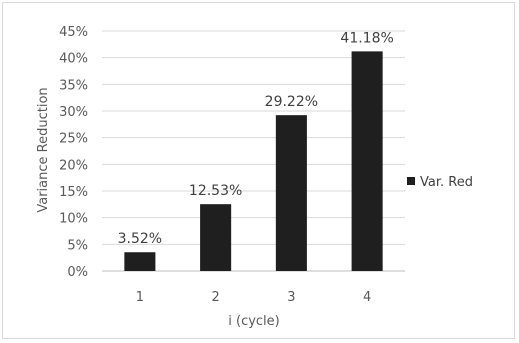 This screenshot has width=519, height=343. What do you see at coordinates (77, 245) in the screenshot?
I see `y-tick-label: 5%` at bounding box center [77, 245].